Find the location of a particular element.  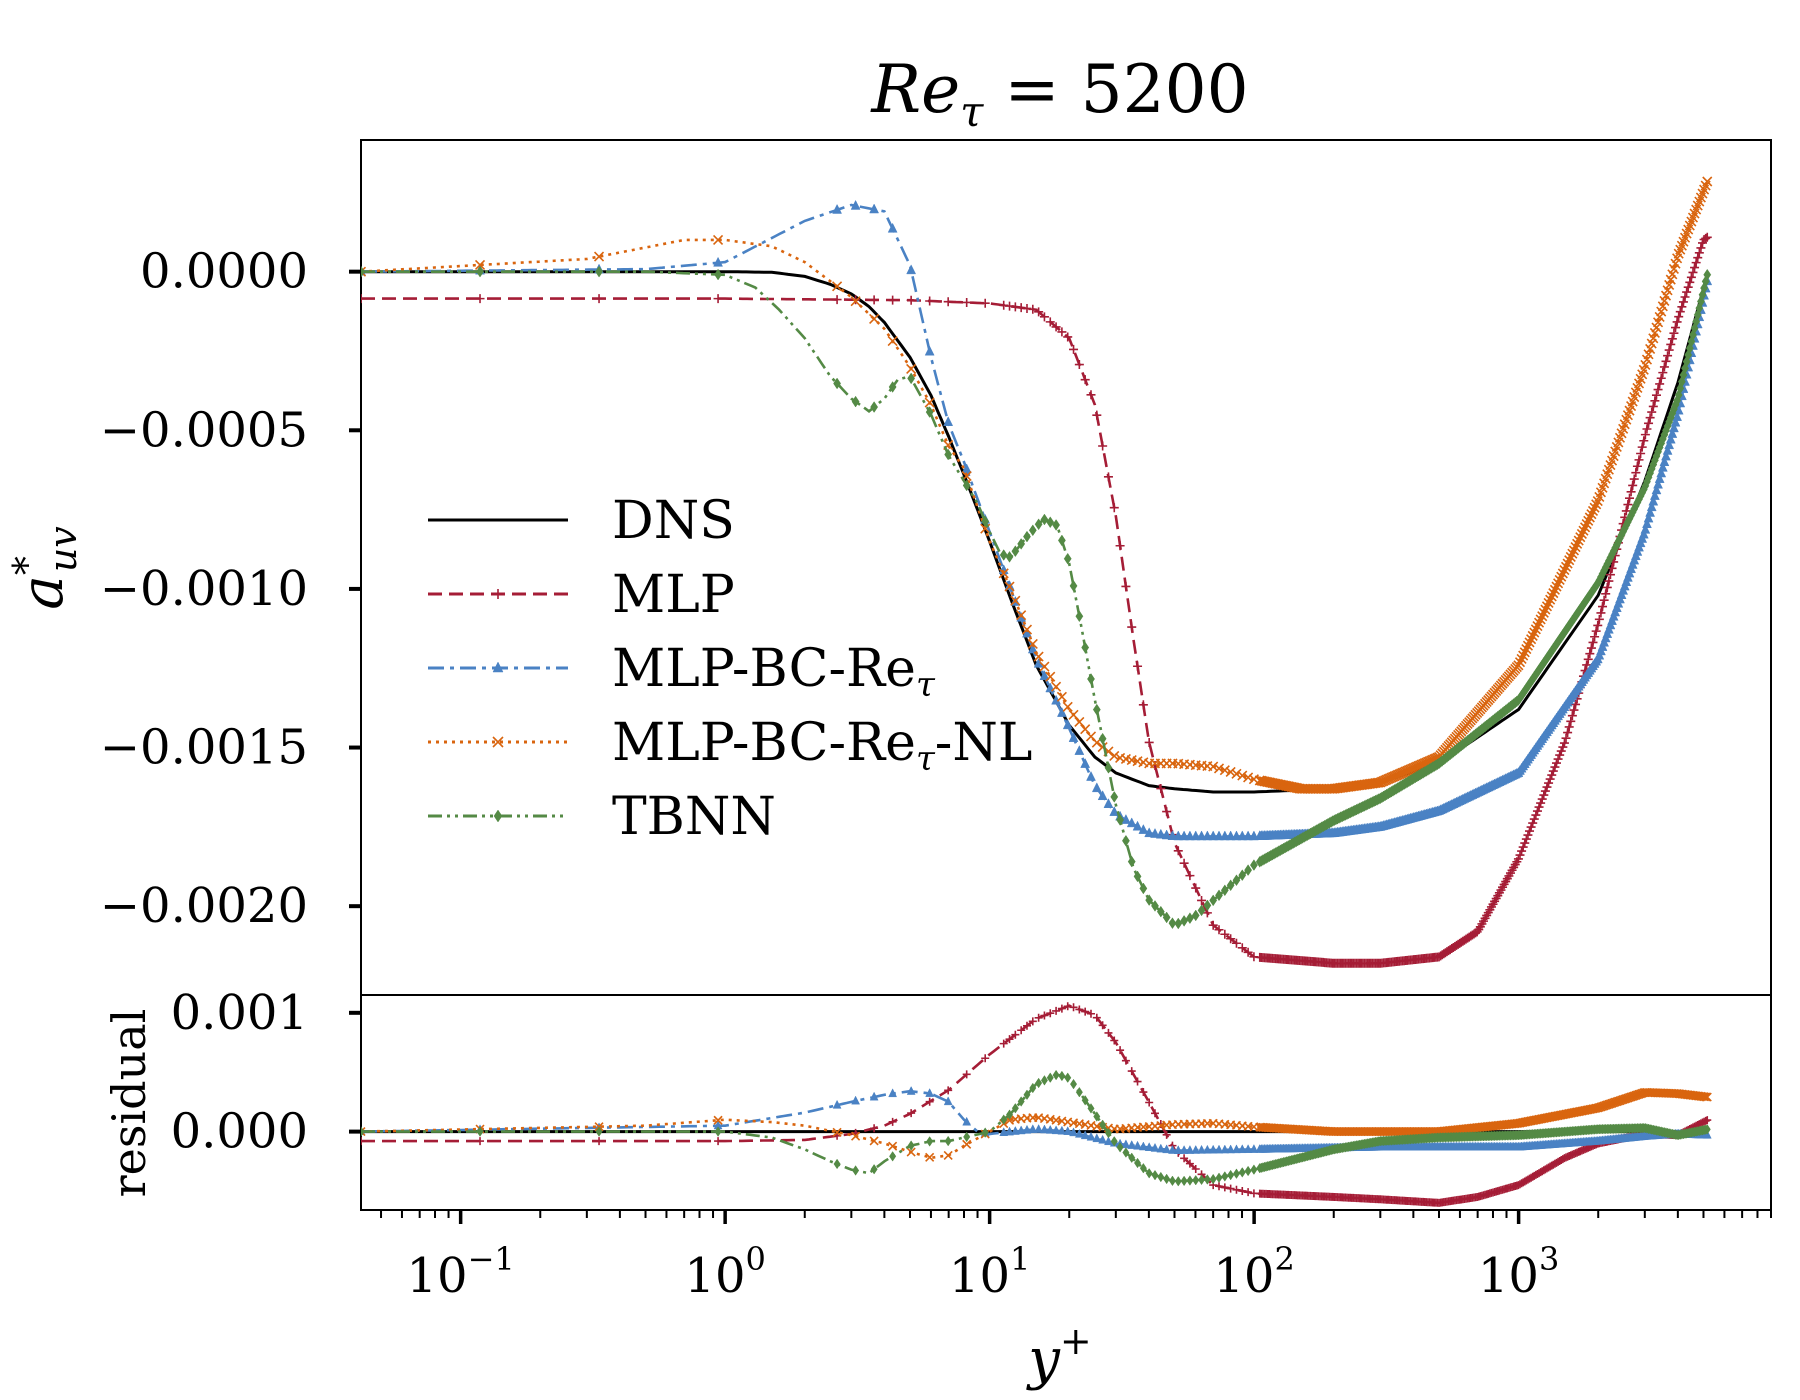

series-line-mlp is located at coordinates (1035, 1104).